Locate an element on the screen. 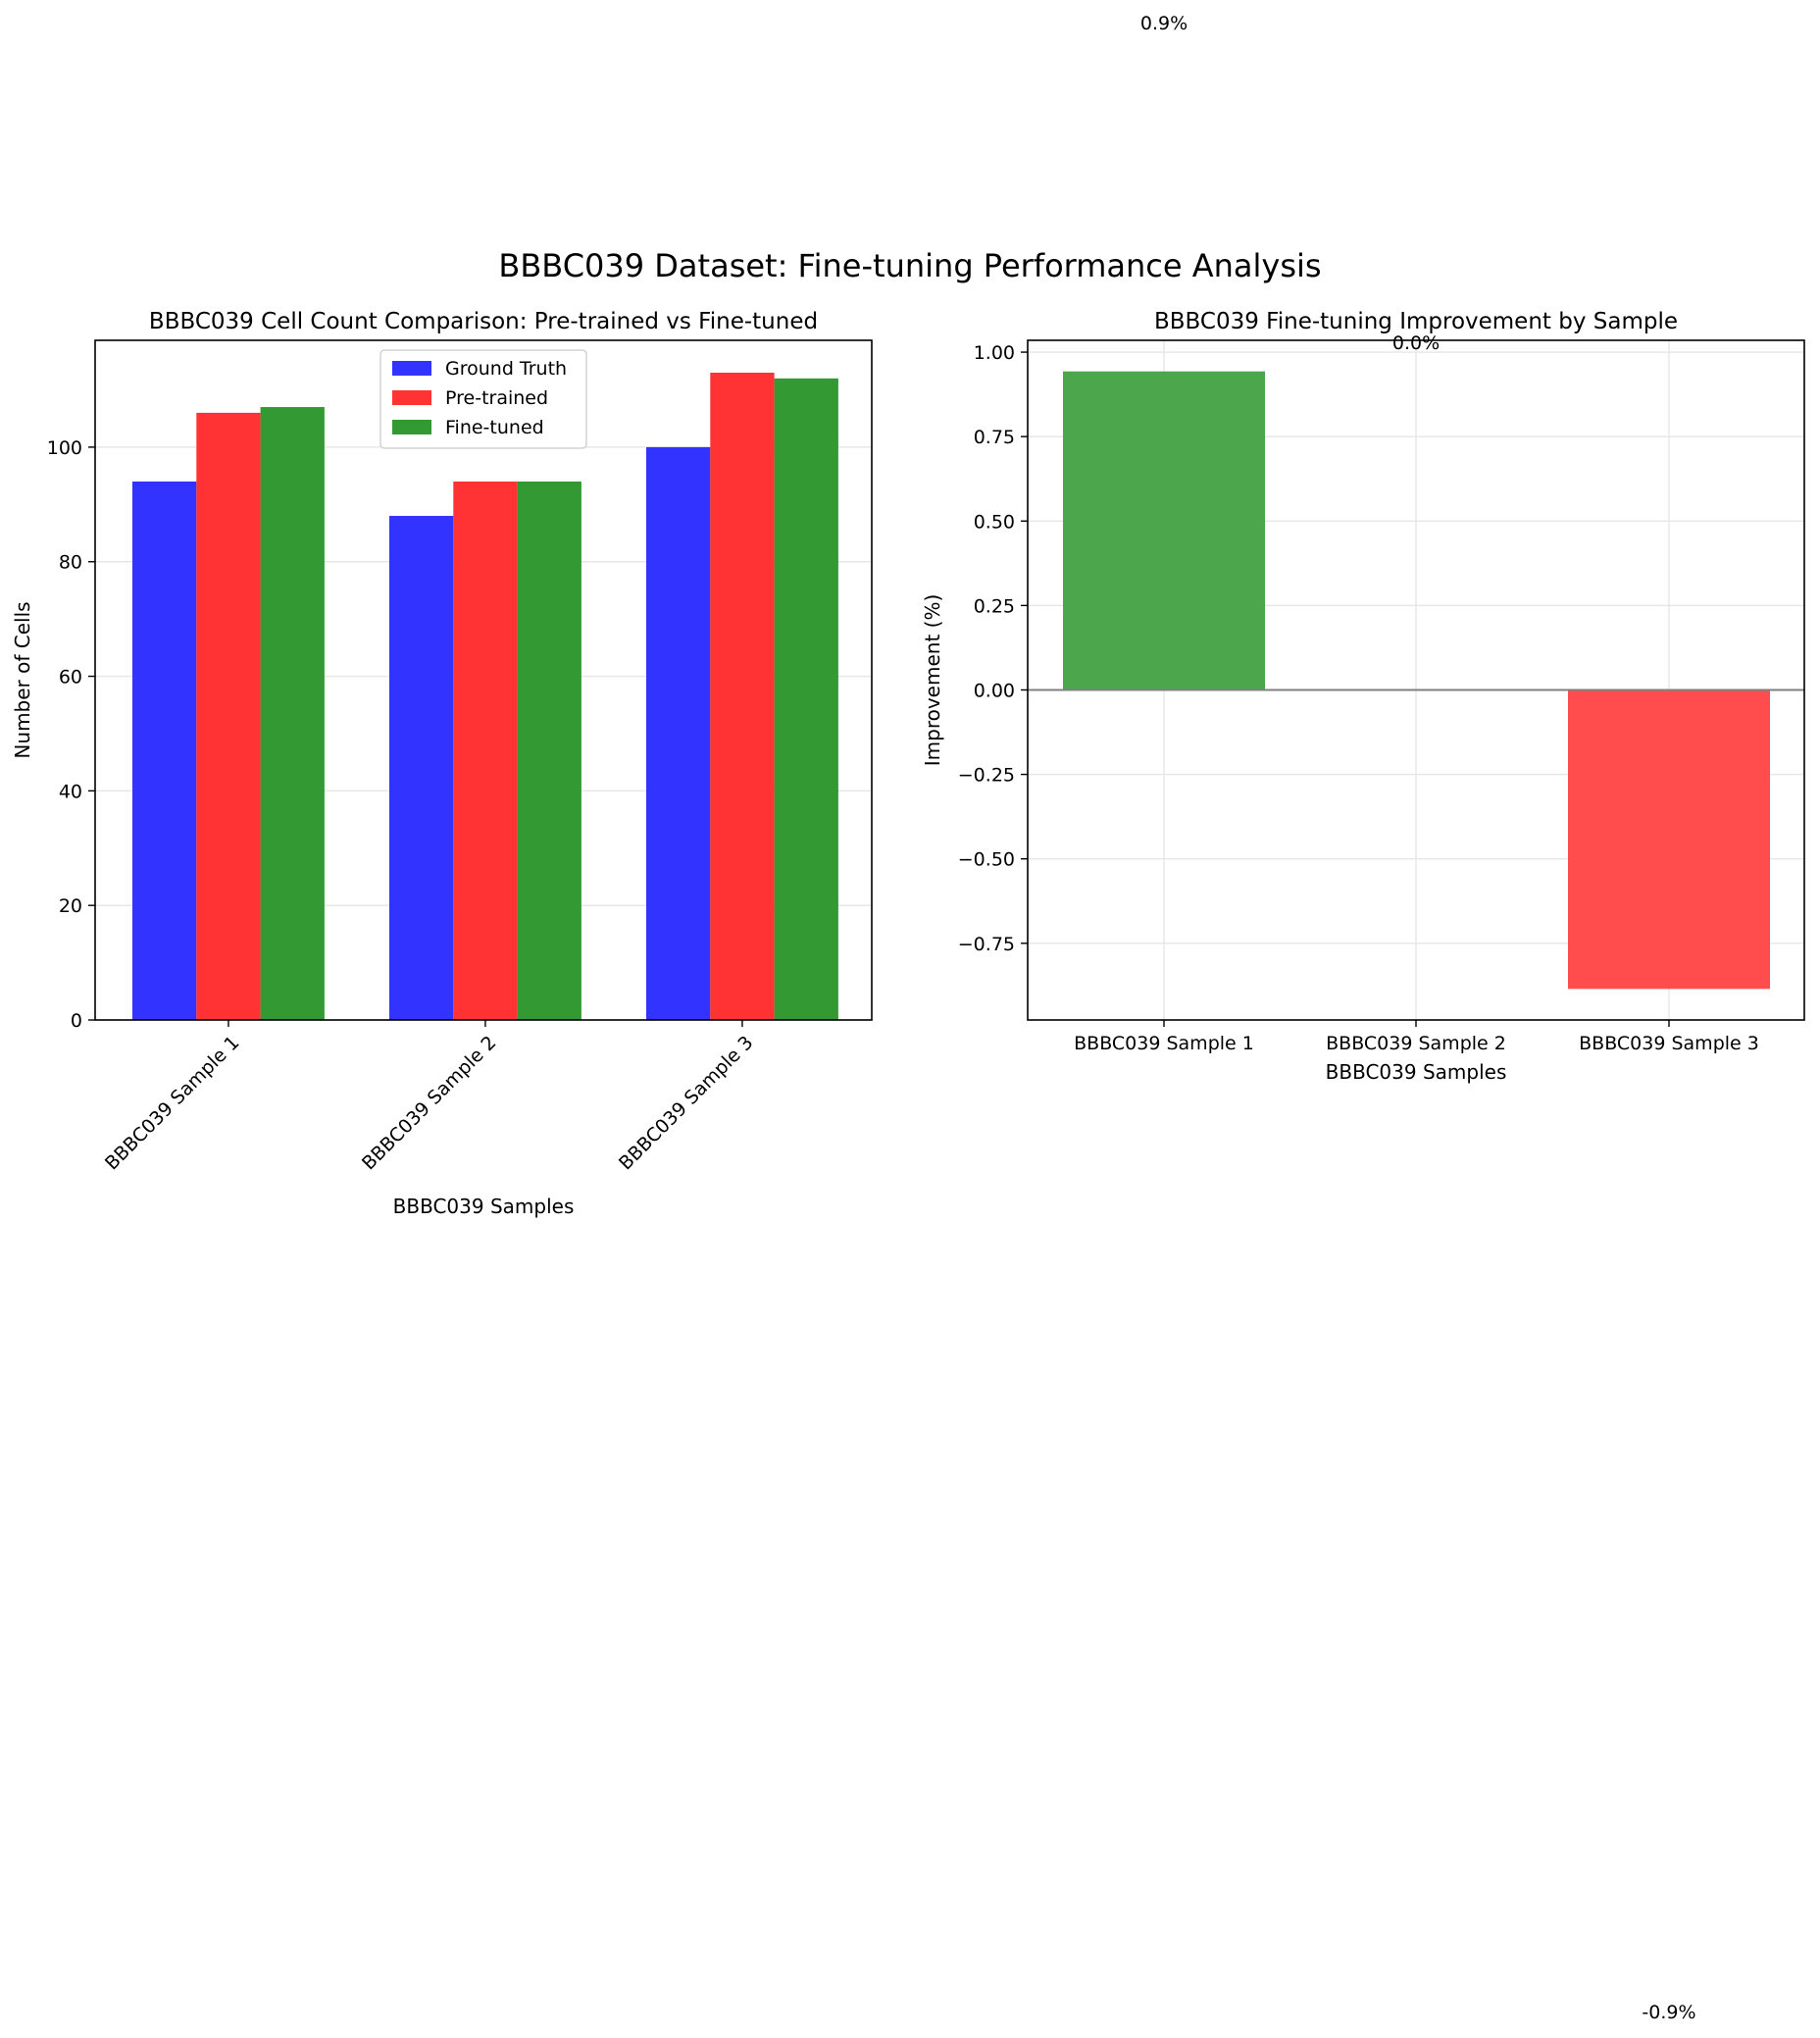 The height and width of the screenshot is (2038, 1820). cell-count-legend-label: Fine-tuned is located at coordinates (494, 427).